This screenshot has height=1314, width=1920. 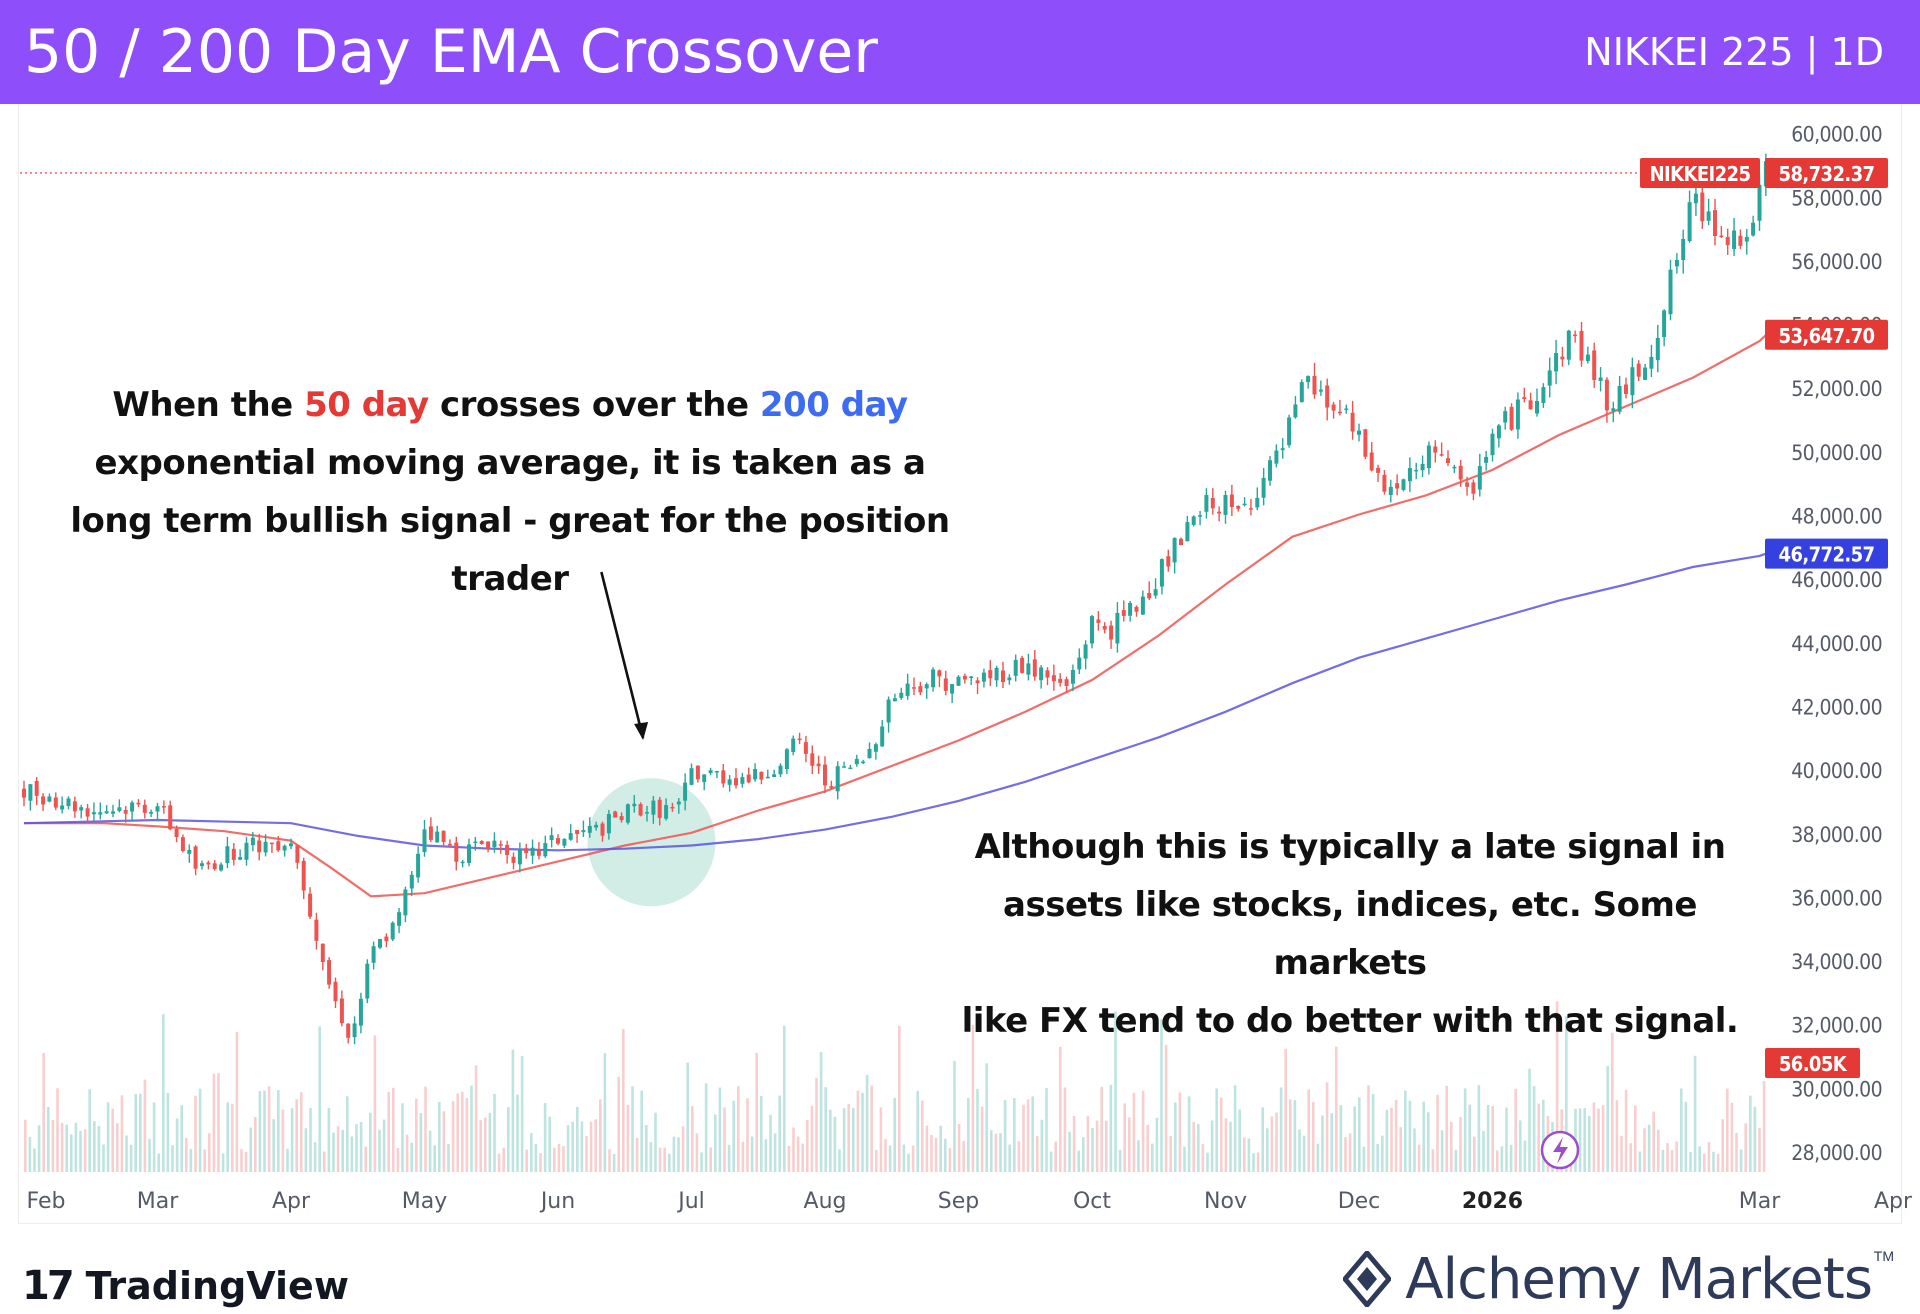 I want to click on x-tick-label: Mar, so click(x=1760, y=1201).